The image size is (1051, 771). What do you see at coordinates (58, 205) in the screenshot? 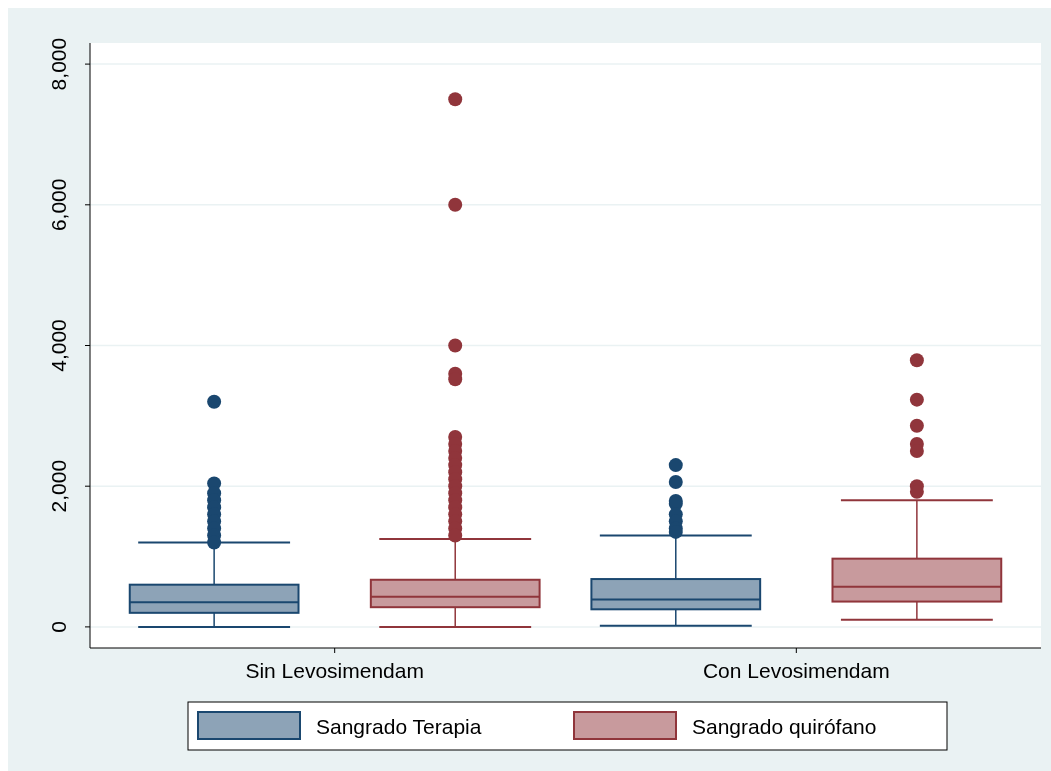
I see `y-tick-label: 6,000` at bounding box center [58, 205].